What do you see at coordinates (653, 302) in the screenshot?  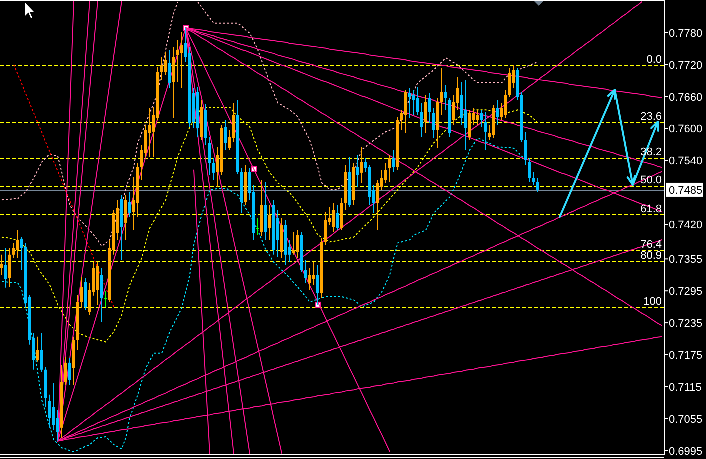 I see `annotation: 100` at bounding box center [653, 302].